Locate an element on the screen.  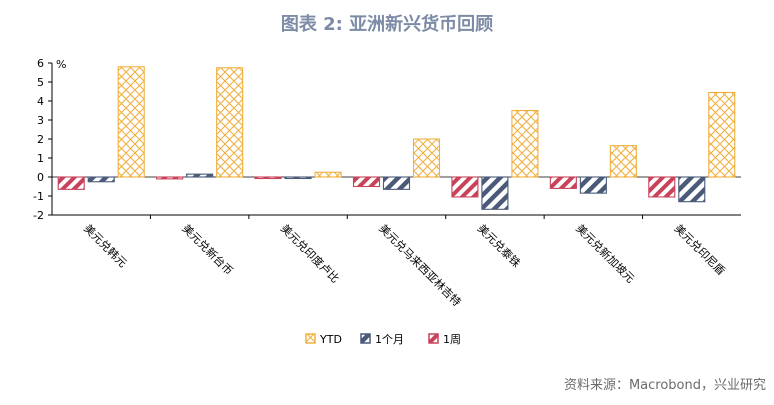
chart-title: 图表 2: 亚洲新兴货币回顾 is located at coordinates (387, 24).